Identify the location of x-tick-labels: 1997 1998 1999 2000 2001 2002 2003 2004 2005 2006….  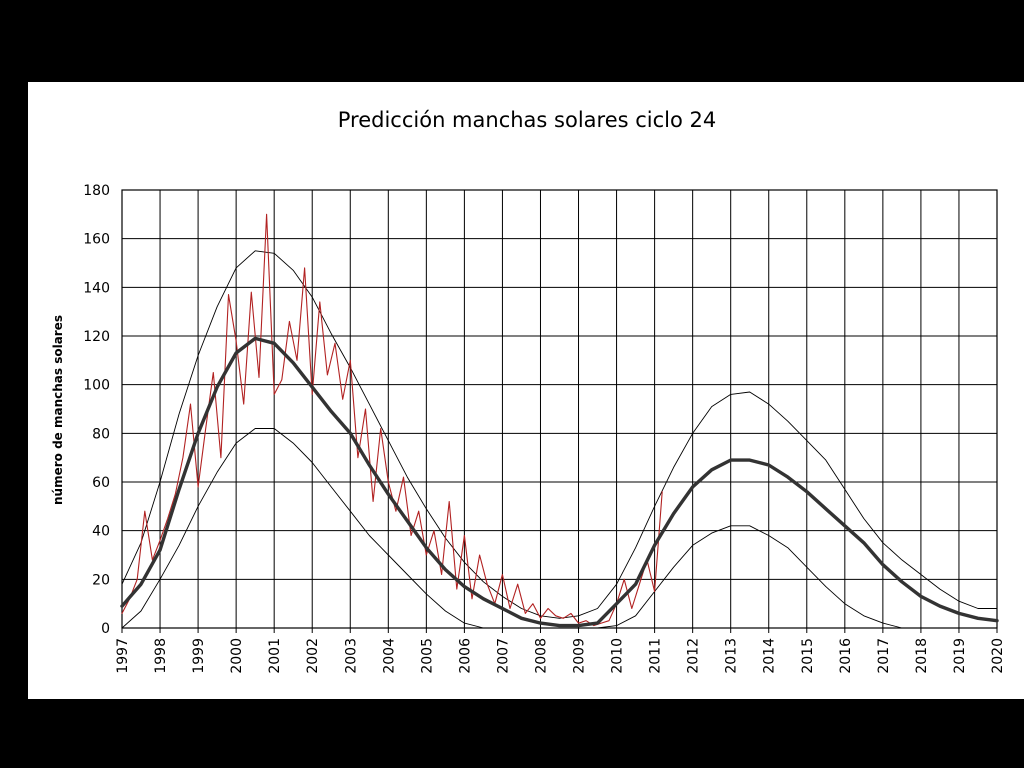
(560, 656).